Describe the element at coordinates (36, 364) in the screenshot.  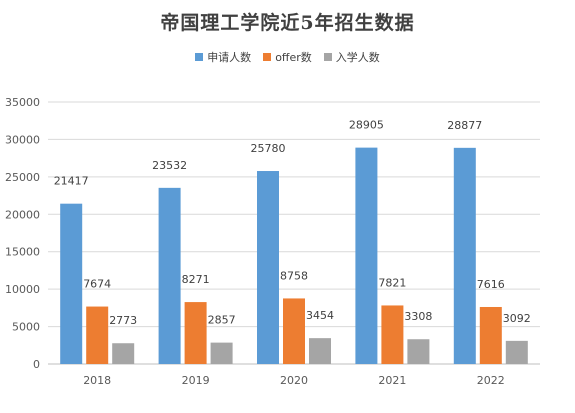
I see `y-tick-label: 0` at that location.